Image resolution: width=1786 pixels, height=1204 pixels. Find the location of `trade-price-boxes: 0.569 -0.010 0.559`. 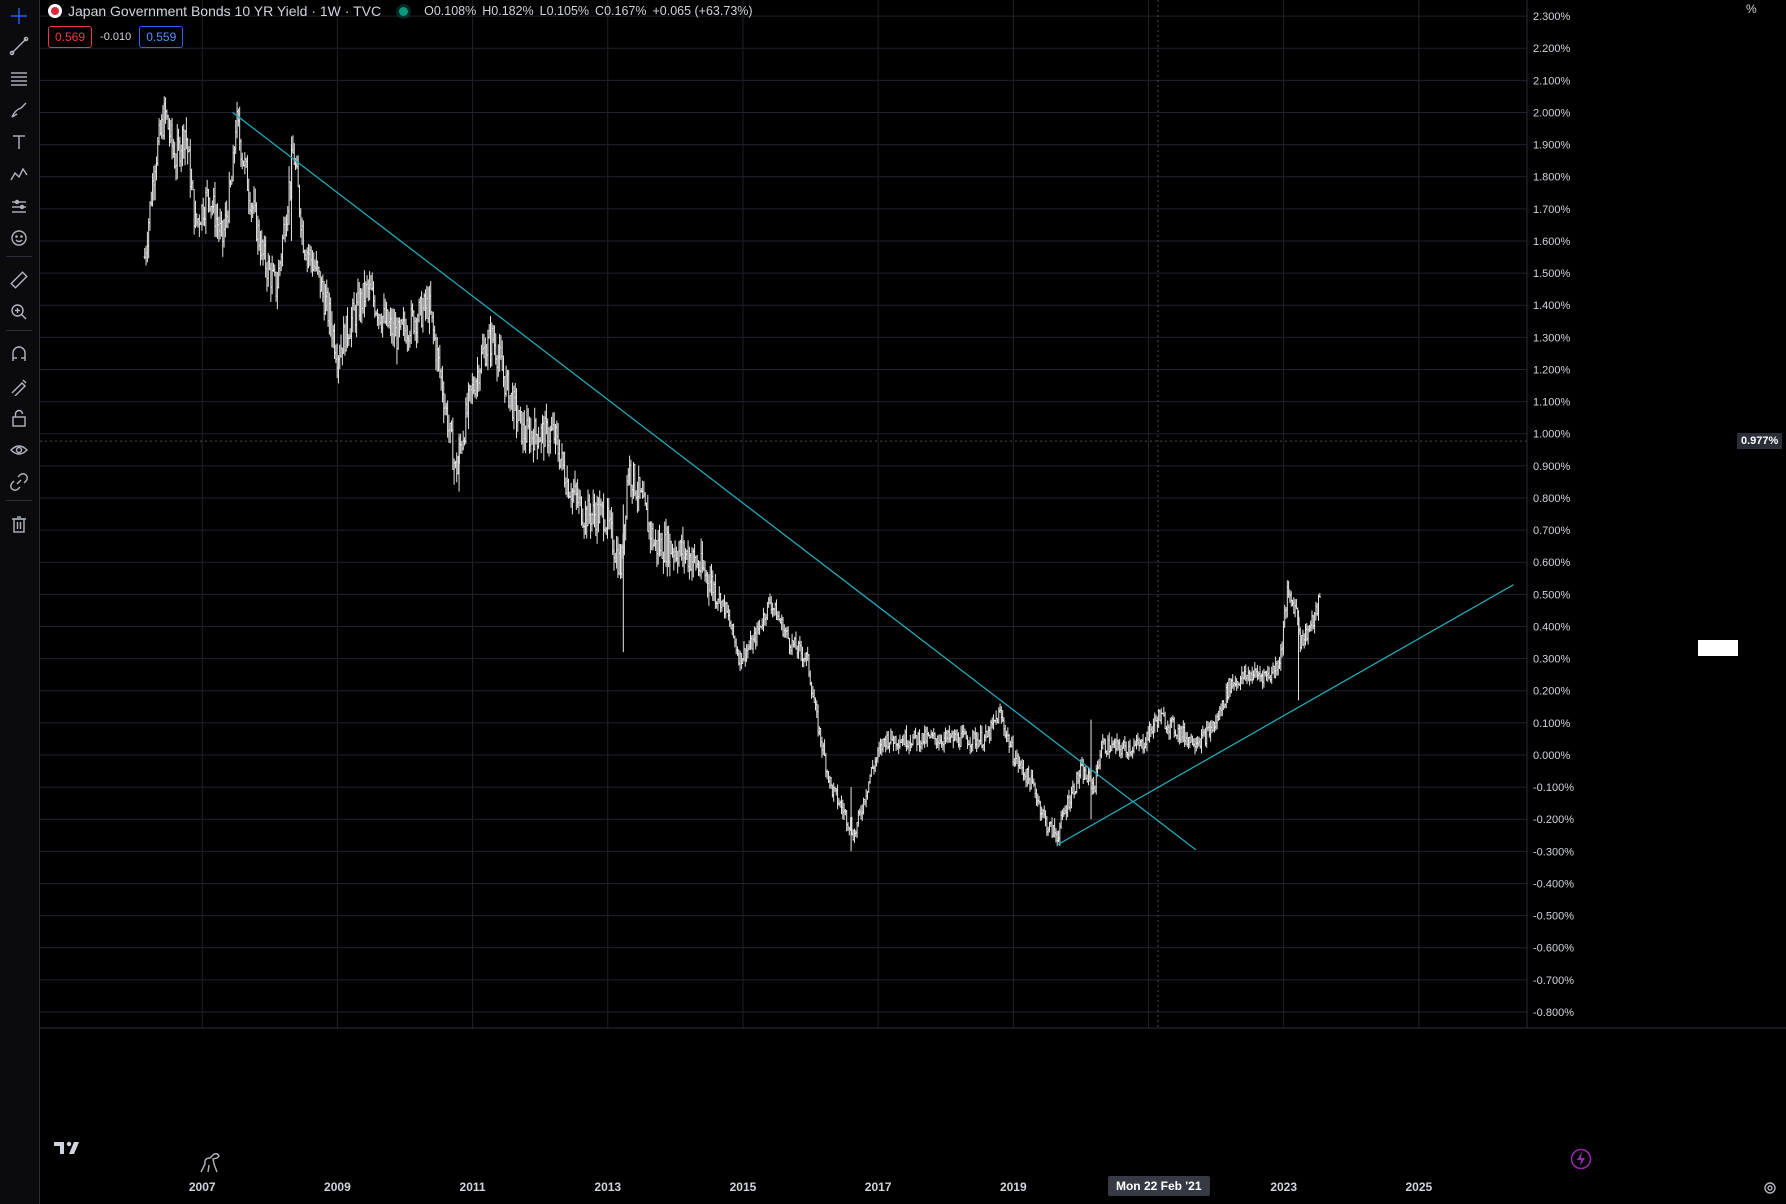

trade-price-boxes: 0.569 -0.010 0.559 is located at coordinates (116, 37).